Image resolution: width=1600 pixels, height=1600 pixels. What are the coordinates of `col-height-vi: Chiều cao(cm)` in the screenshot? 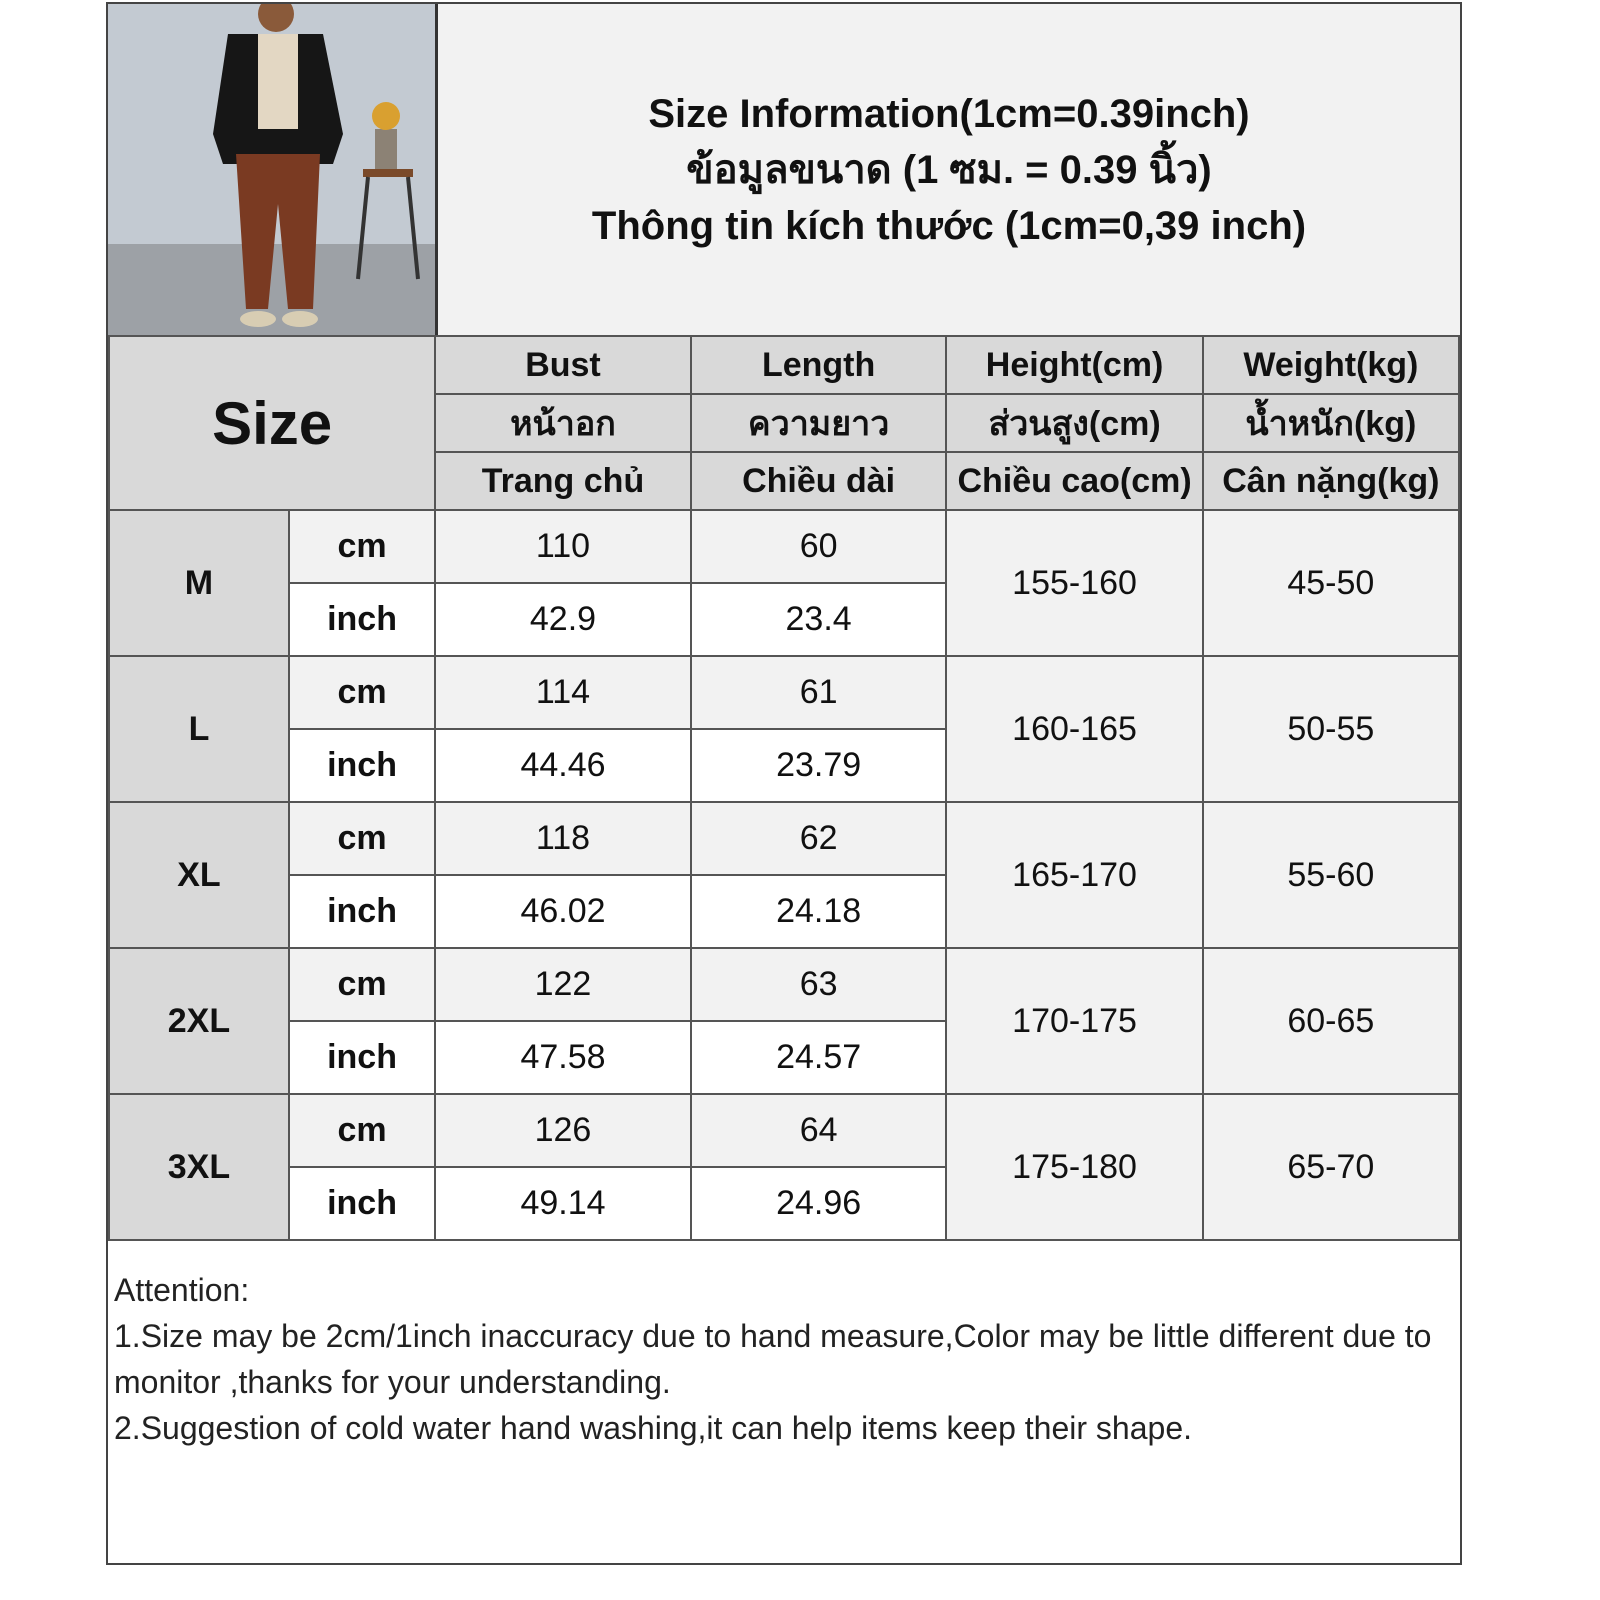 It's located at (1074, 481).